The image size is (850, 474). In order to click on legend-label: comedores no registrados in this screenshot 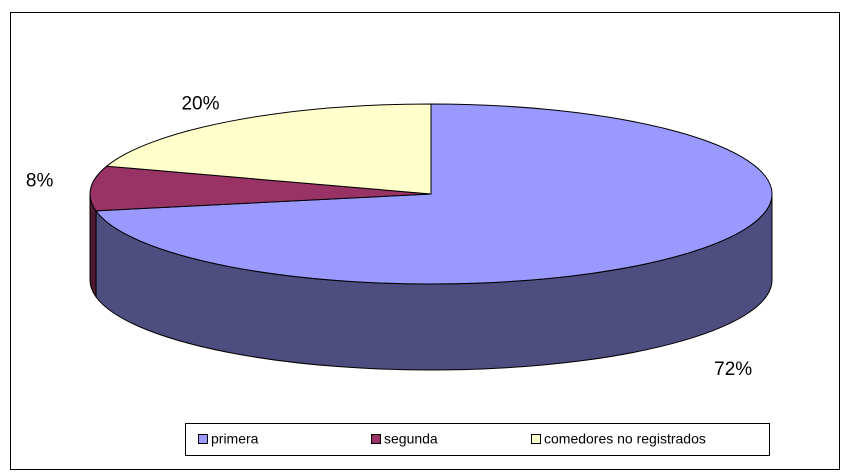, I will do `click(625, 439)`.